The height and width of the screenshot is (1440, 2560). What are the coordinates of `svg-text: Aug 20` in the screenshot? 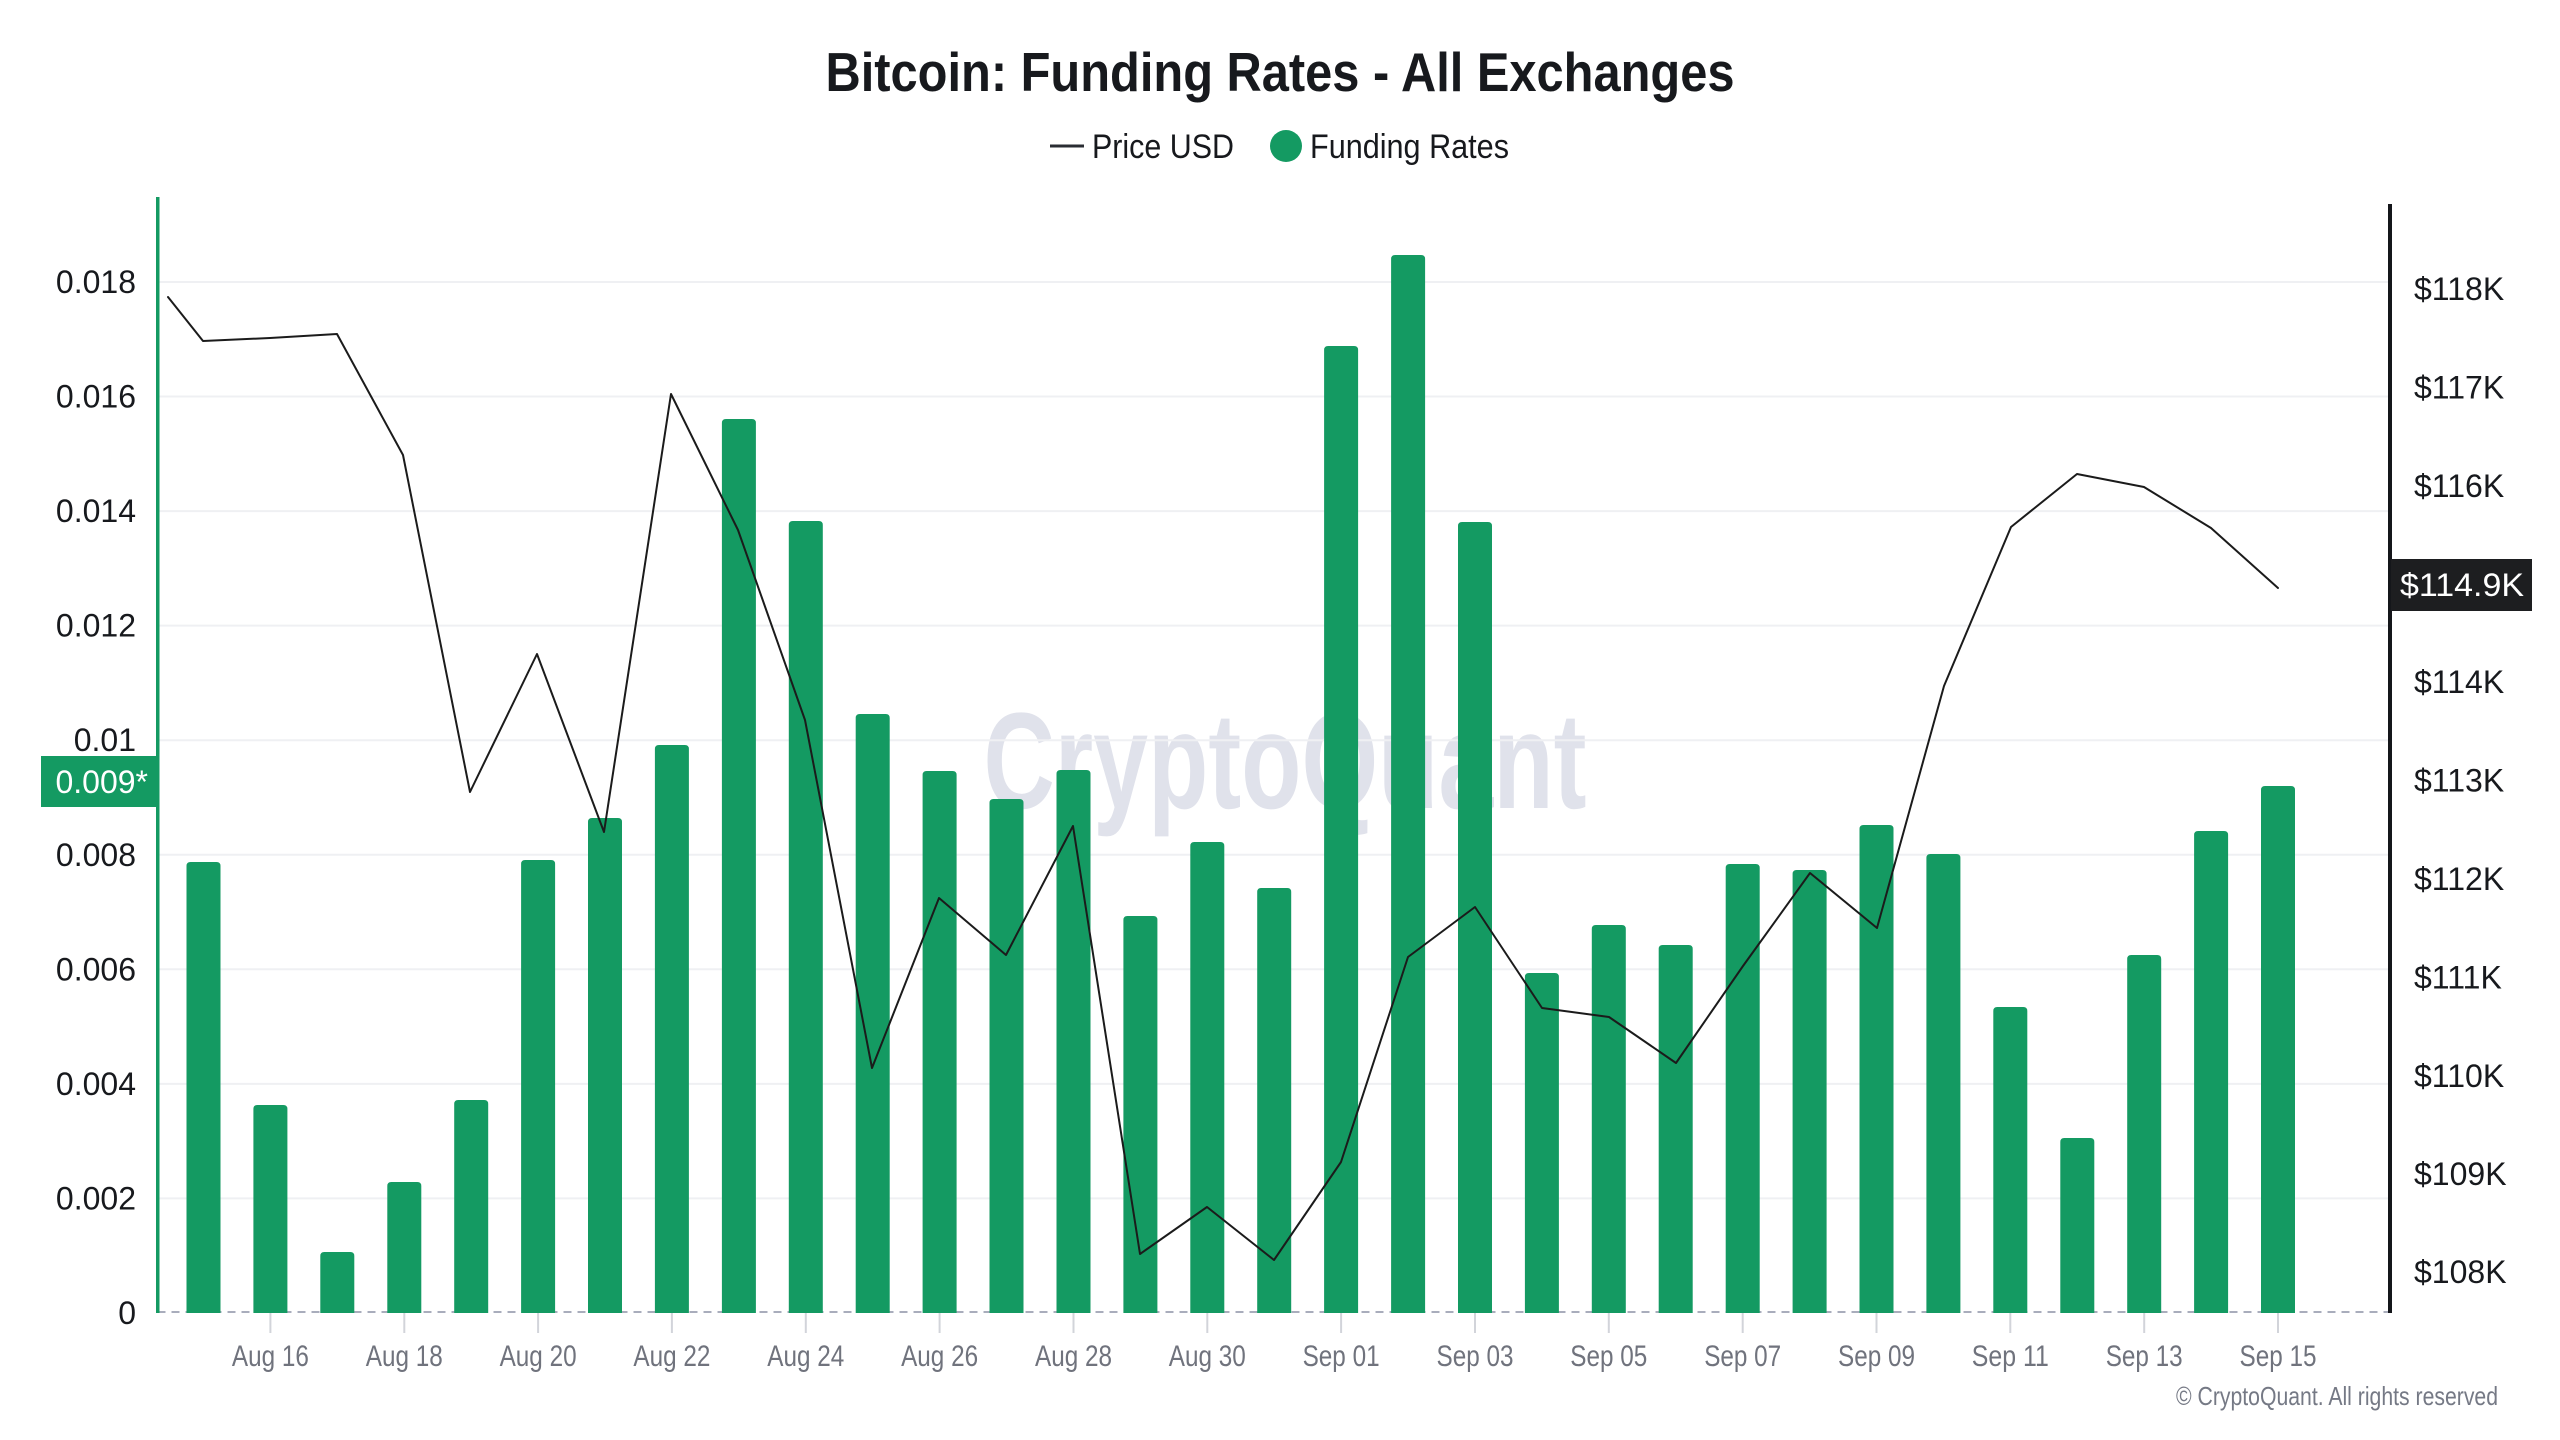 It's located at (538, 1356).